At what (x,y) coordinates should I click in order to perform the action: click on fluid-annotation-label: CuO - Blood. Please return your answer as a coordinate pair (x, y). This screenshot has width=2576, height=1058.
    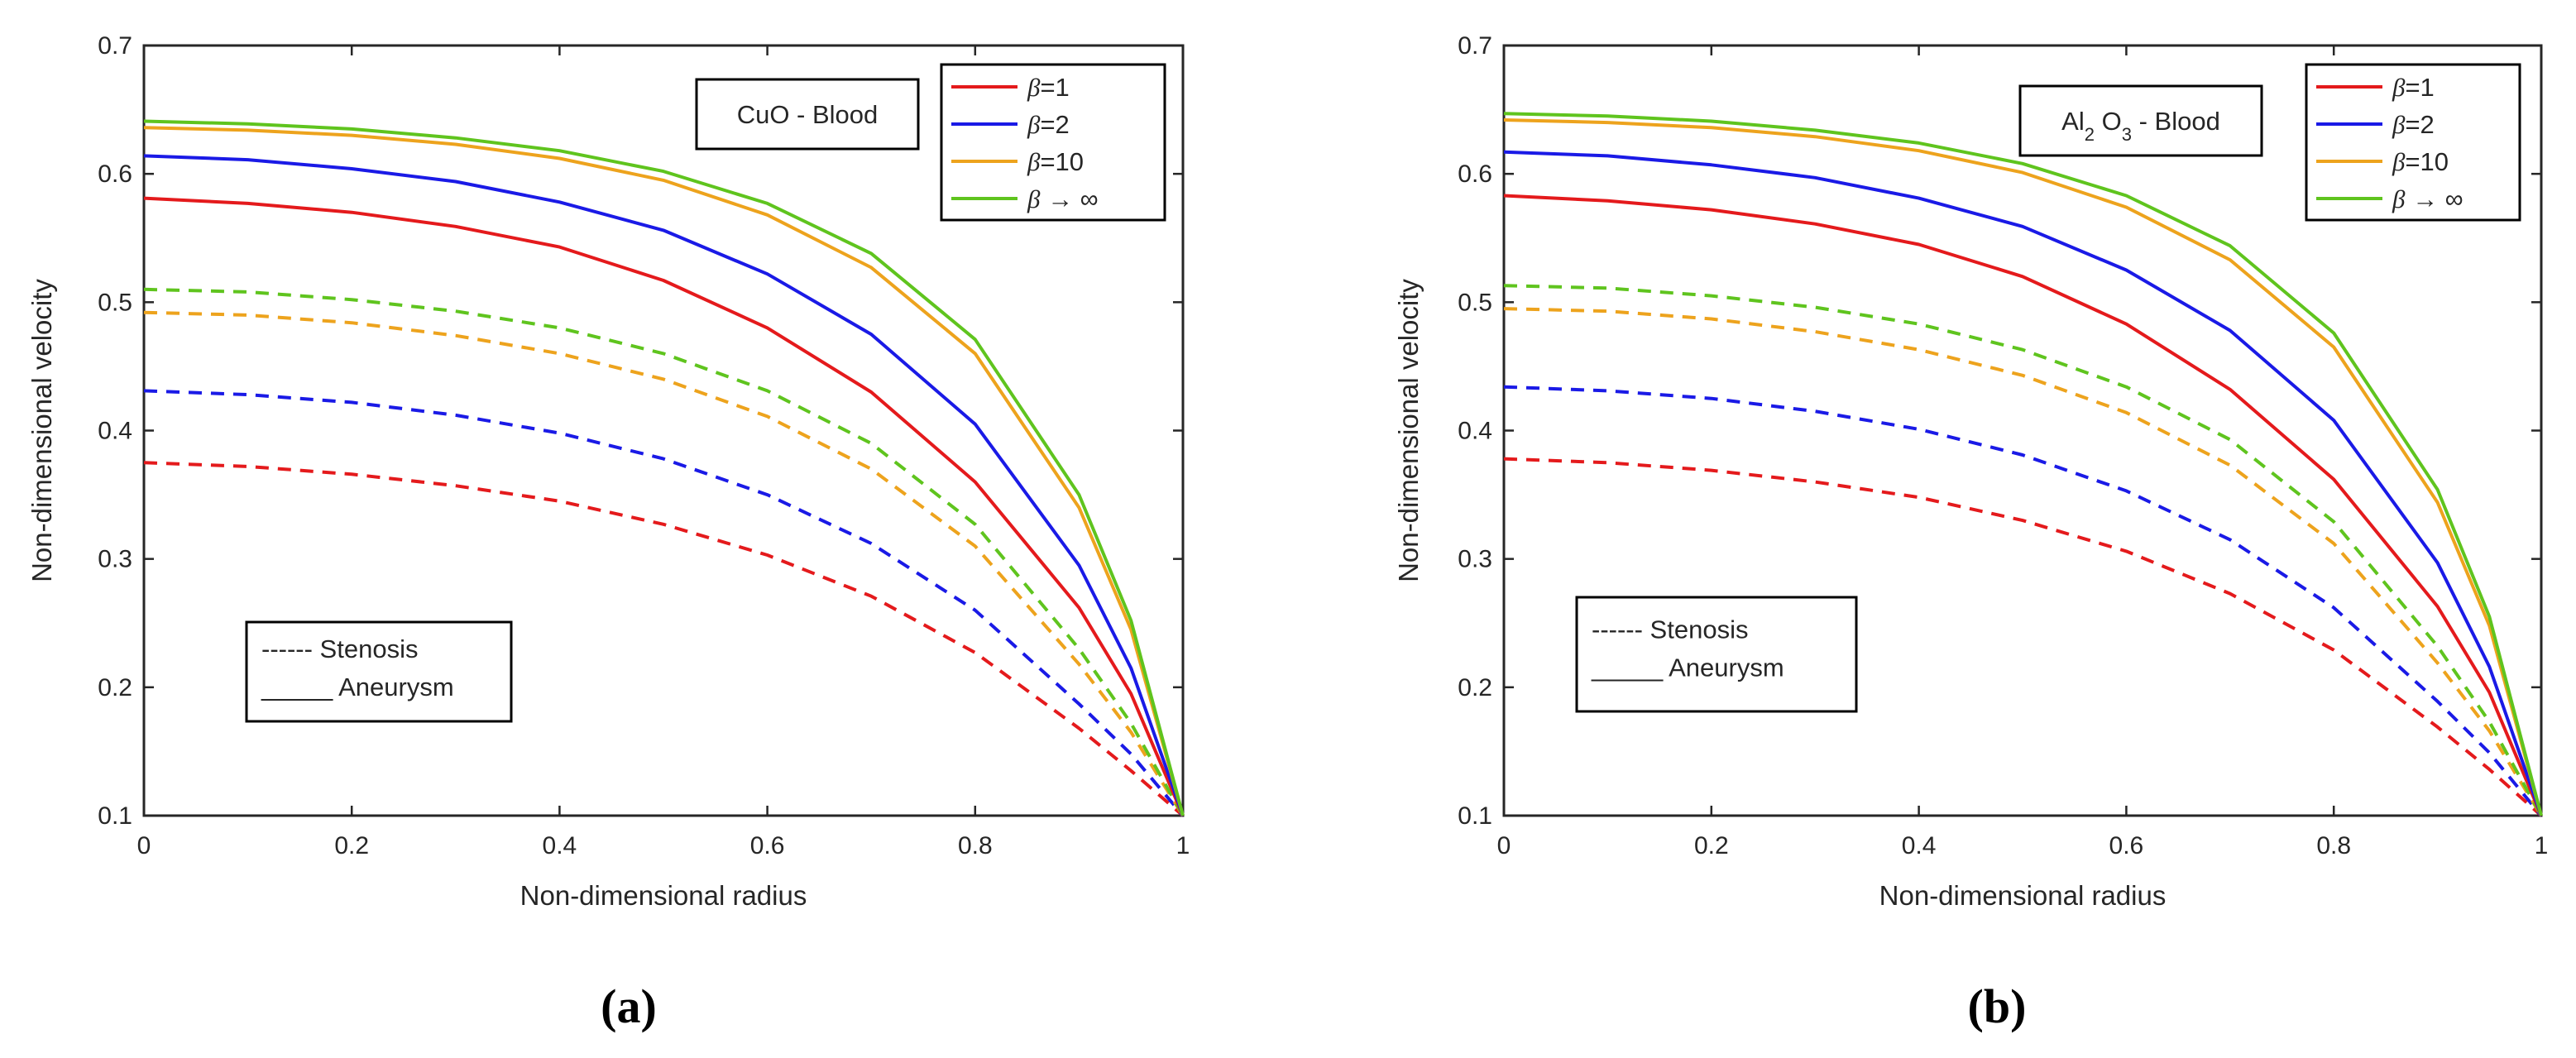
    Looking at the image, I should click on (808, 114).